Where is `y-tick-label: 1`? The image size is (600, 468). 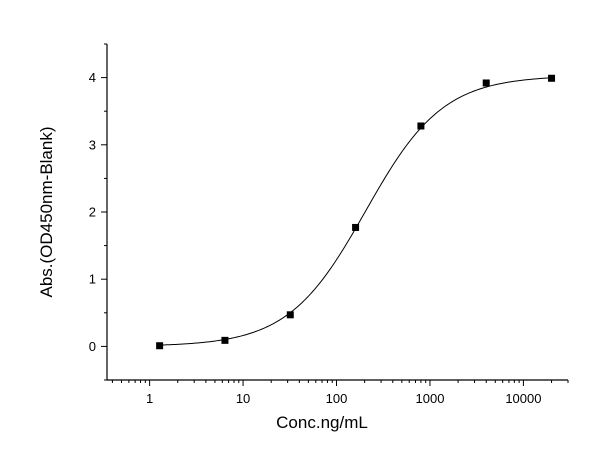 y-tick-label: 1 is located at coordinates (92, 279).